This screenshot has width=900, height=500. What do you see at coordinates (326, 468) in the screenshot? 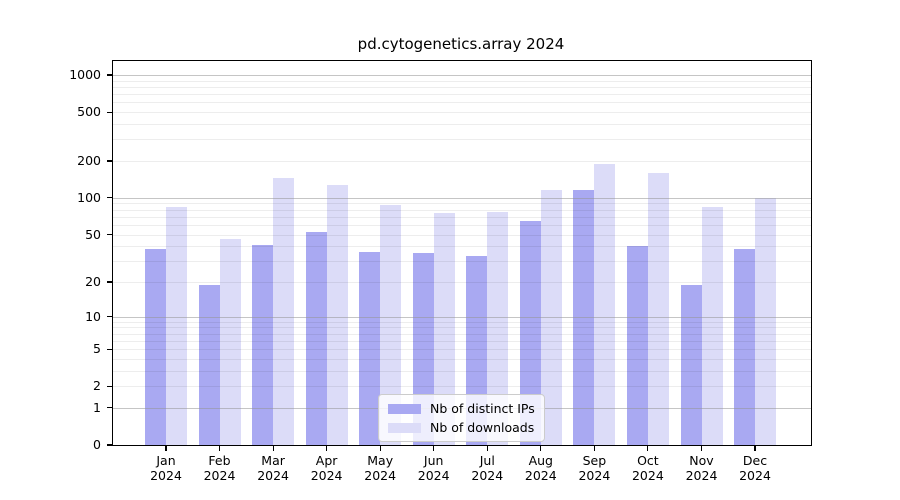
I see `x-tick-label-apr-2024: Apr 2024` at bounding box center [326, 468].